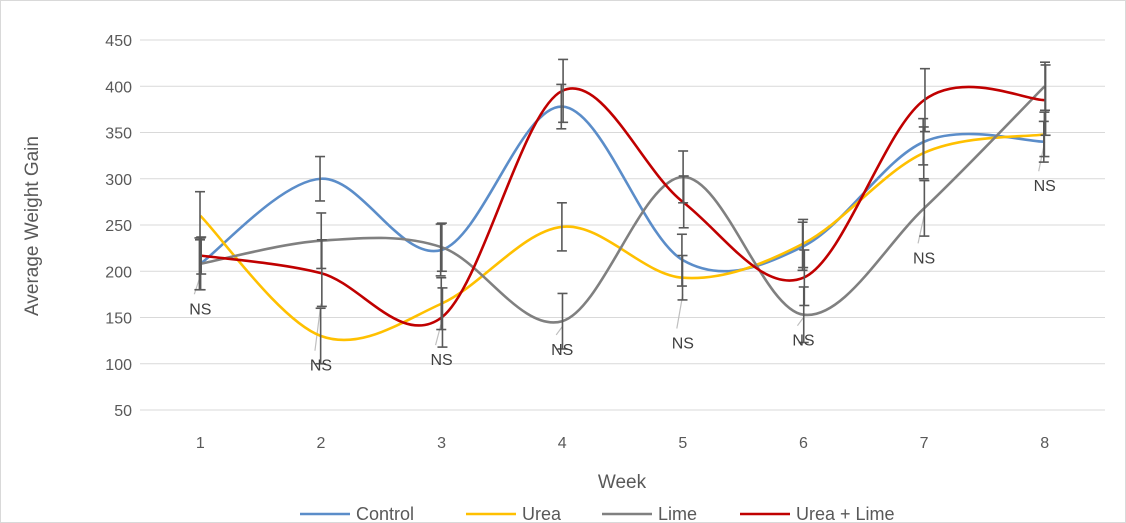 Image resolution: width=1126 pixels, height=523 pixels. What do you see at coordinates (682, 443) in the screenshot?
I see `x-tick-label: 5` at bounding box center [682, 443].